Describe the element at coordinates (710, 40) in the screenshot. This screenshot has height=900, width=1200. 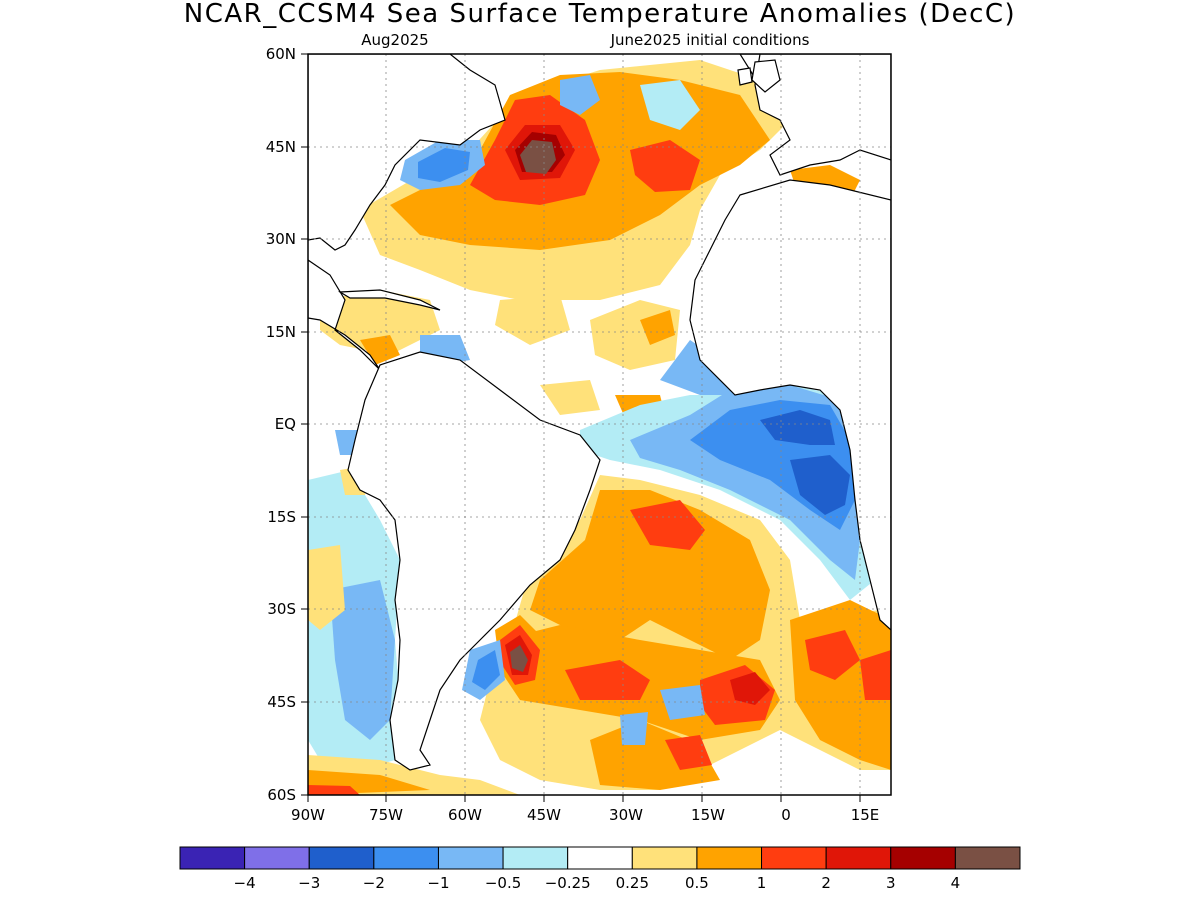
I see `subtitle-initial-conditions: June2025 initial conditions` at that location.